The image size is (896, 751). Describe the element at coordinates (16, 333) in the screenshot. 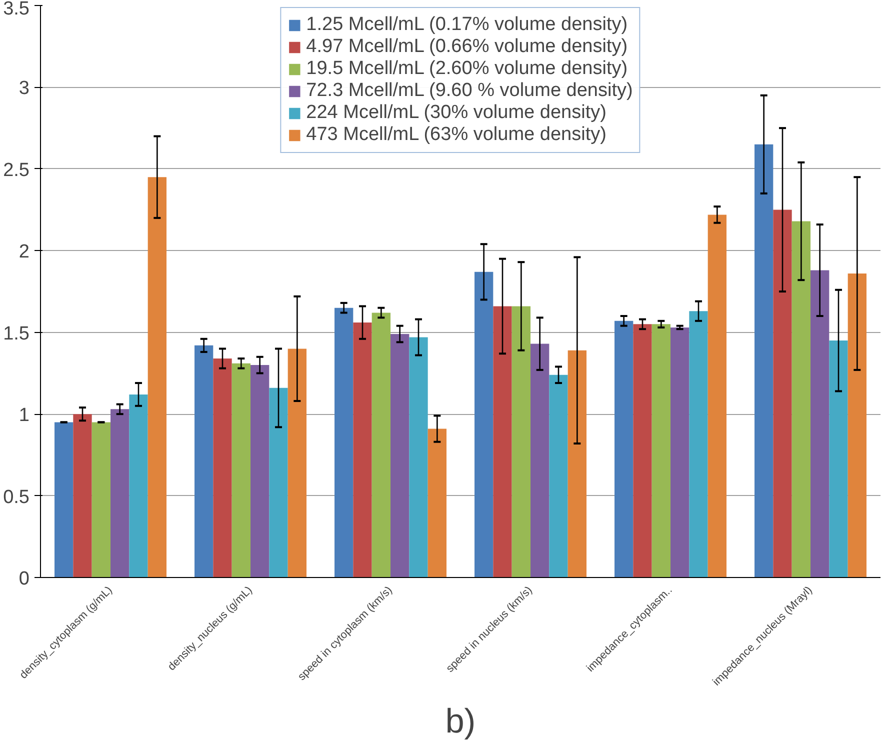

I see `y-tick-label: 1.5` at that location.